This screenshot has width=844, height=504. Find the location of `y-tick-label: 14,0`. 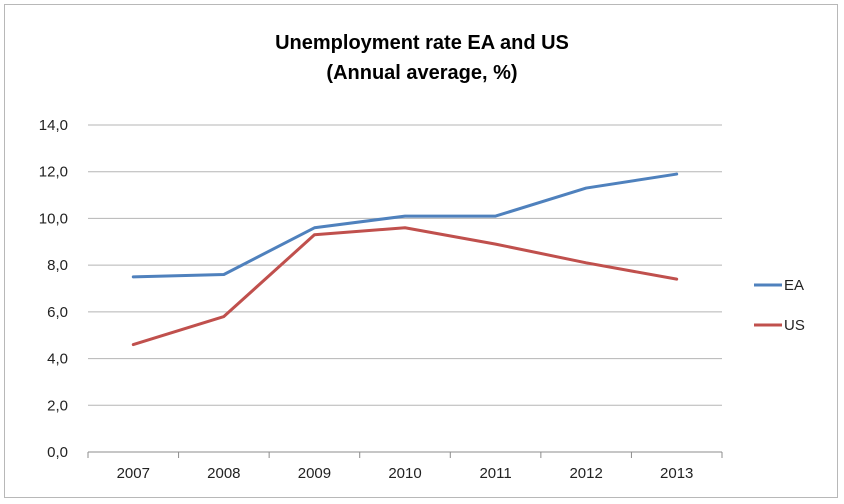

y-tick-label: 14,0 is located at coordinates (53, 125).